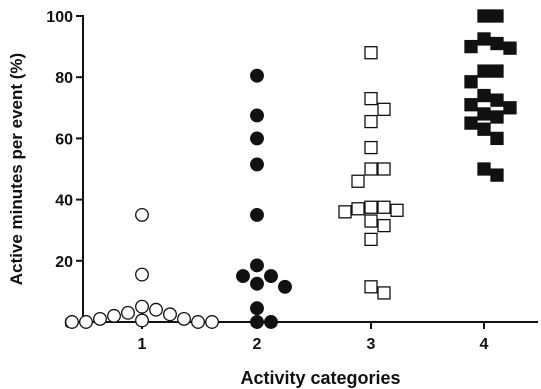 This screenshot has height=389, width=541. I want to click on y-tick-label: 100, so click(59, 17).